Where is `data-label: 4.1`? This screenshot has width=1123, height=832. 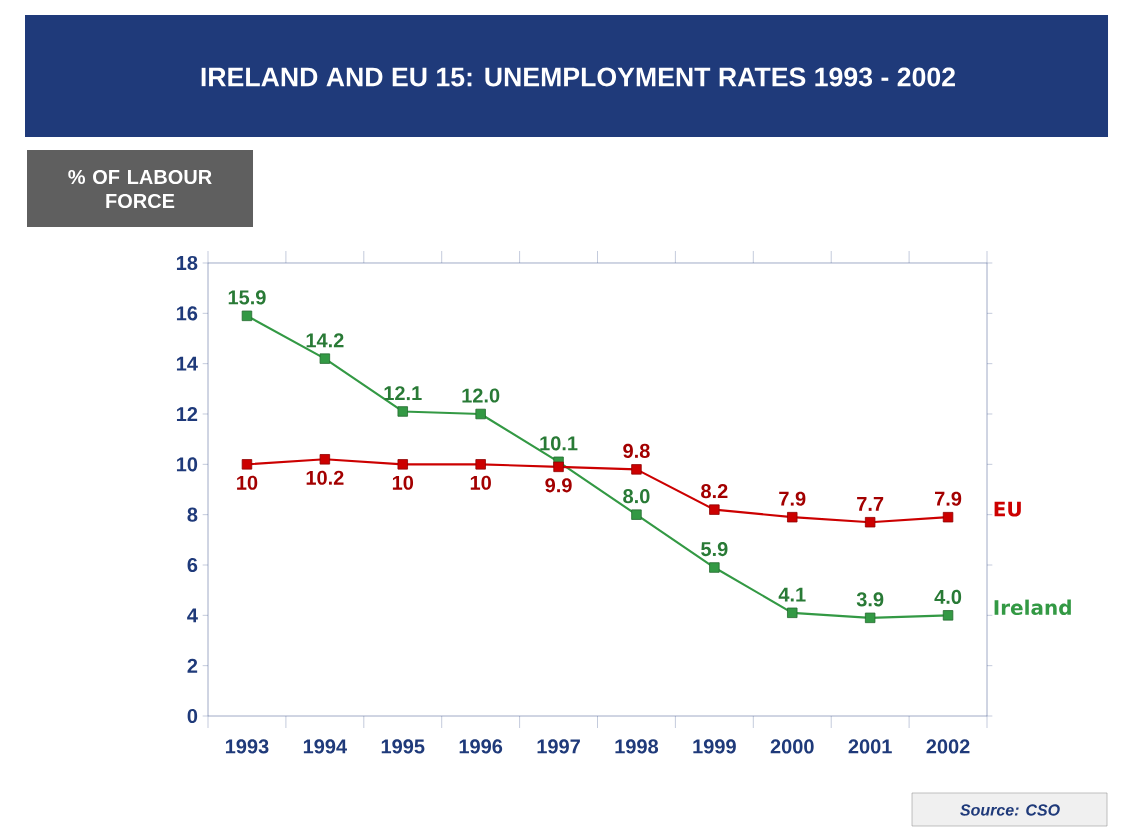
data-label: 4.1 is located at coordinates (792, 594).